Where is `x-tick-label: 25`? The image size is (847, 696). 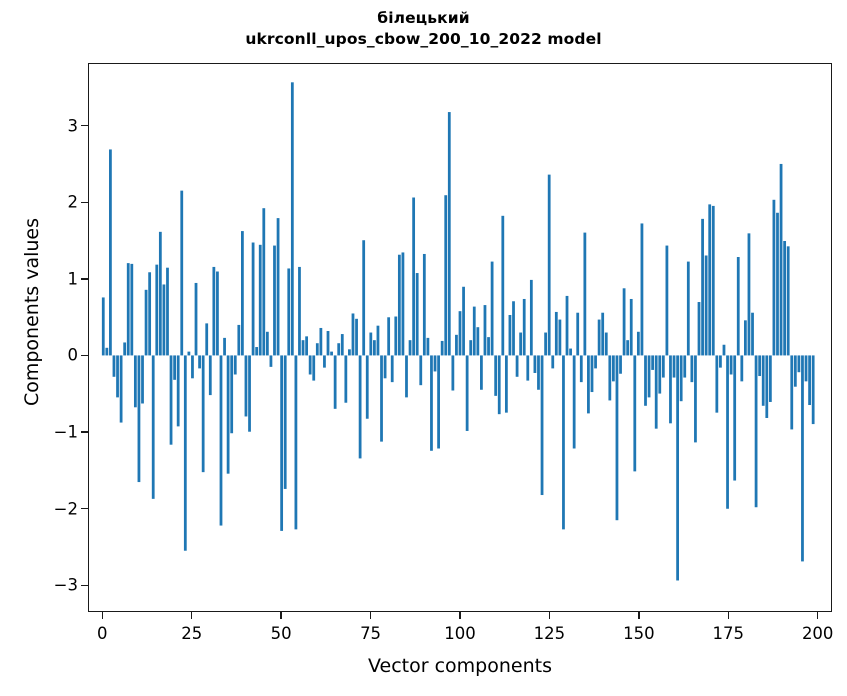 x-tick-label: 25 is located at coordinates (192, 633).